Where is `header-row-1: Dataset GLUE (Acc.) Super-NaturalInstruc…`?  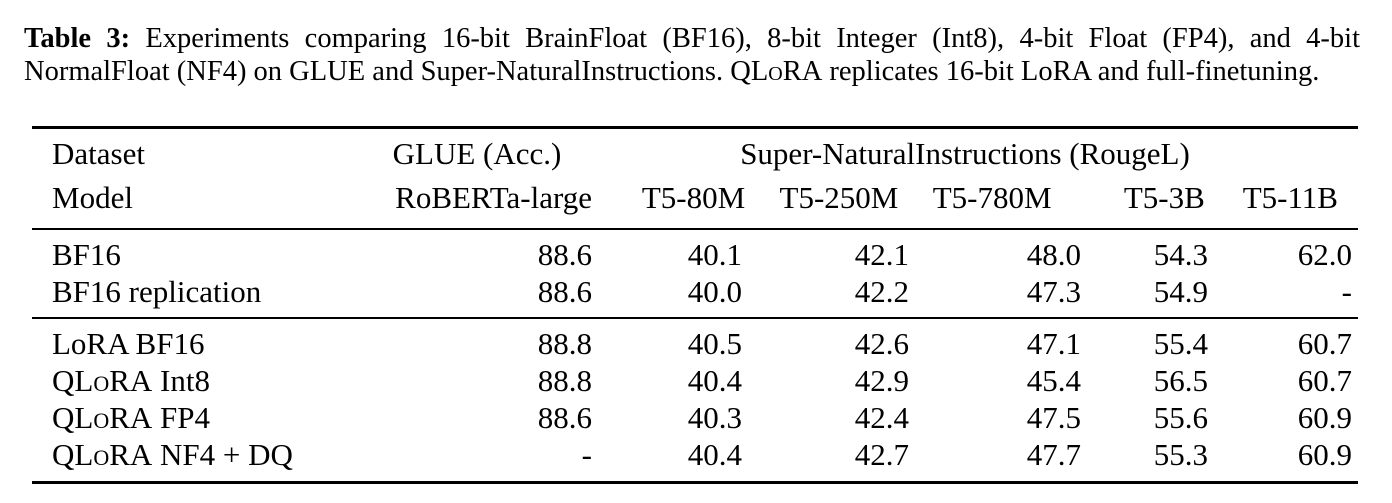 header-row-1: Dataset GLUE (Acc.) Super-NaturalInstruc… is located at coordinates (695, 154).